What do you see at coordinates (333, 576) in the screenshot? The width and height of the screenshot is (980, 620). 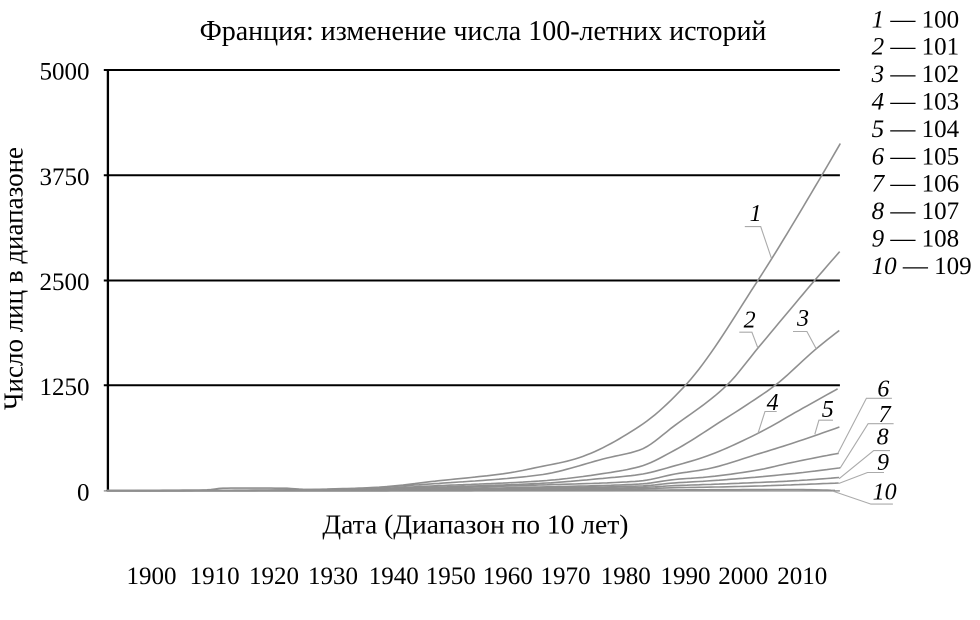 I see `svg-text: 1930` at bounding box center [333, 576].